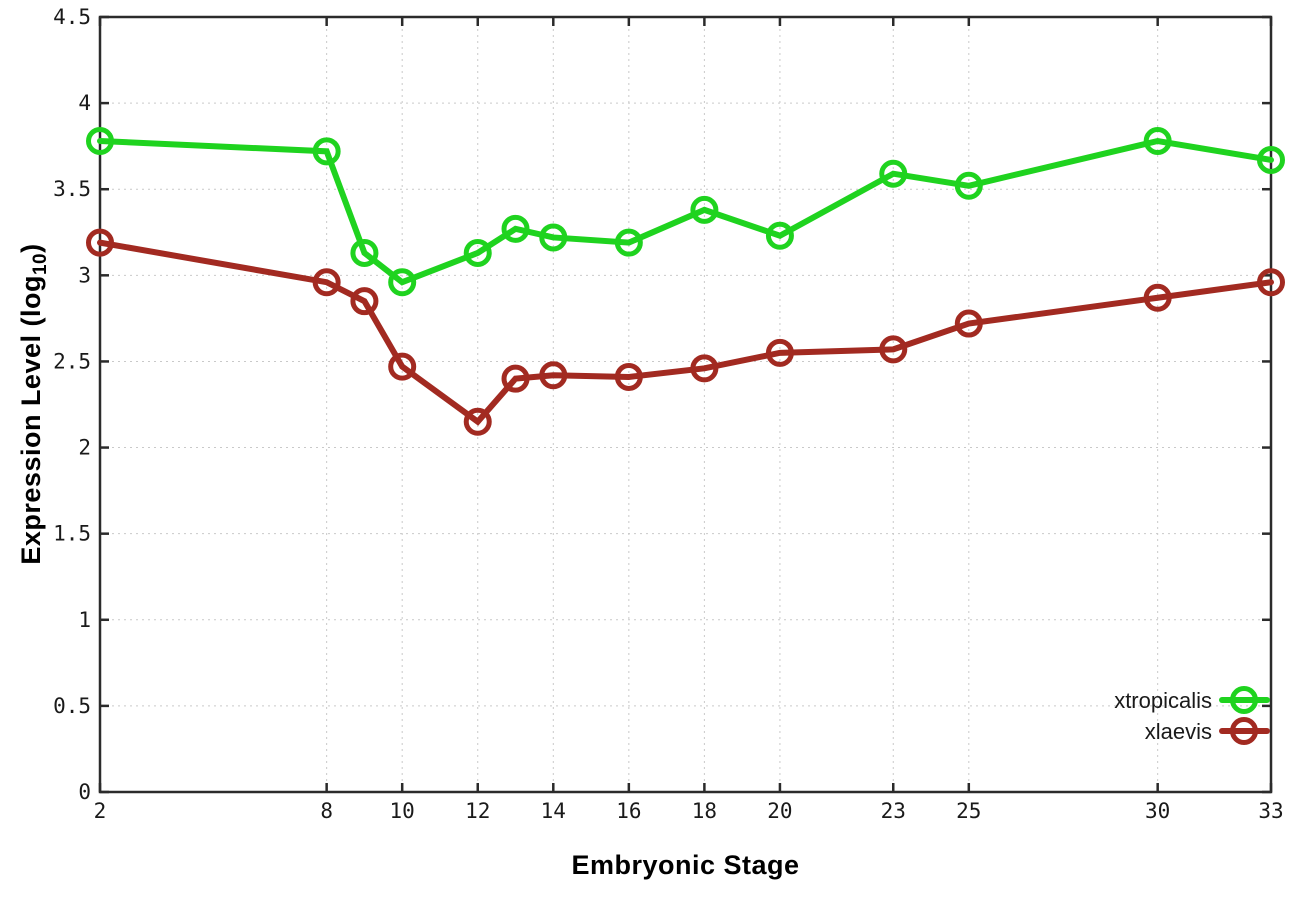 This screenshot has width=1296, height=907. Describe the element at coordinates (1244, 731) in the screenshot. I see `legend-marker-xlaevis` at that location.